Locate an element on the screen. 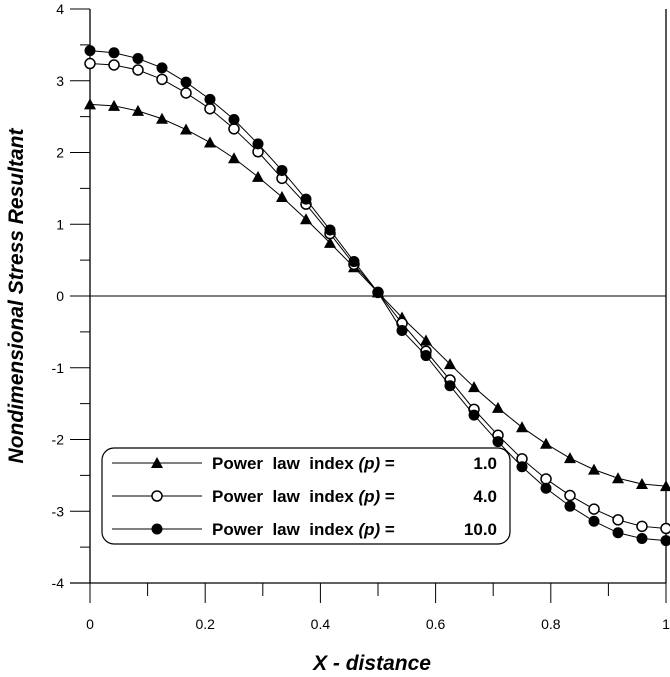 This screenshot has width=670, height=677. legend-value: 4.0 is located at coordinates (485, 496).